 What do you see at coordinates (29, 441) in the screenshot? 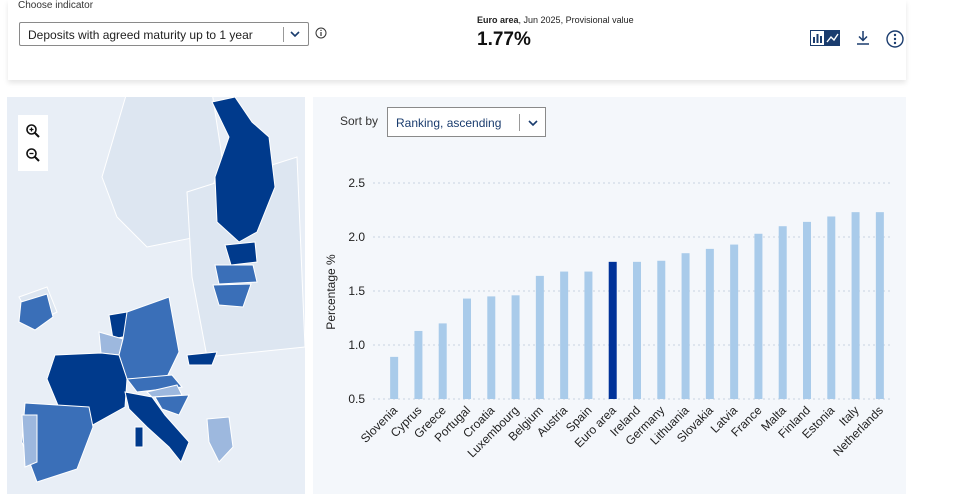
I see `portugal-region` at bounding box center [29, 441].